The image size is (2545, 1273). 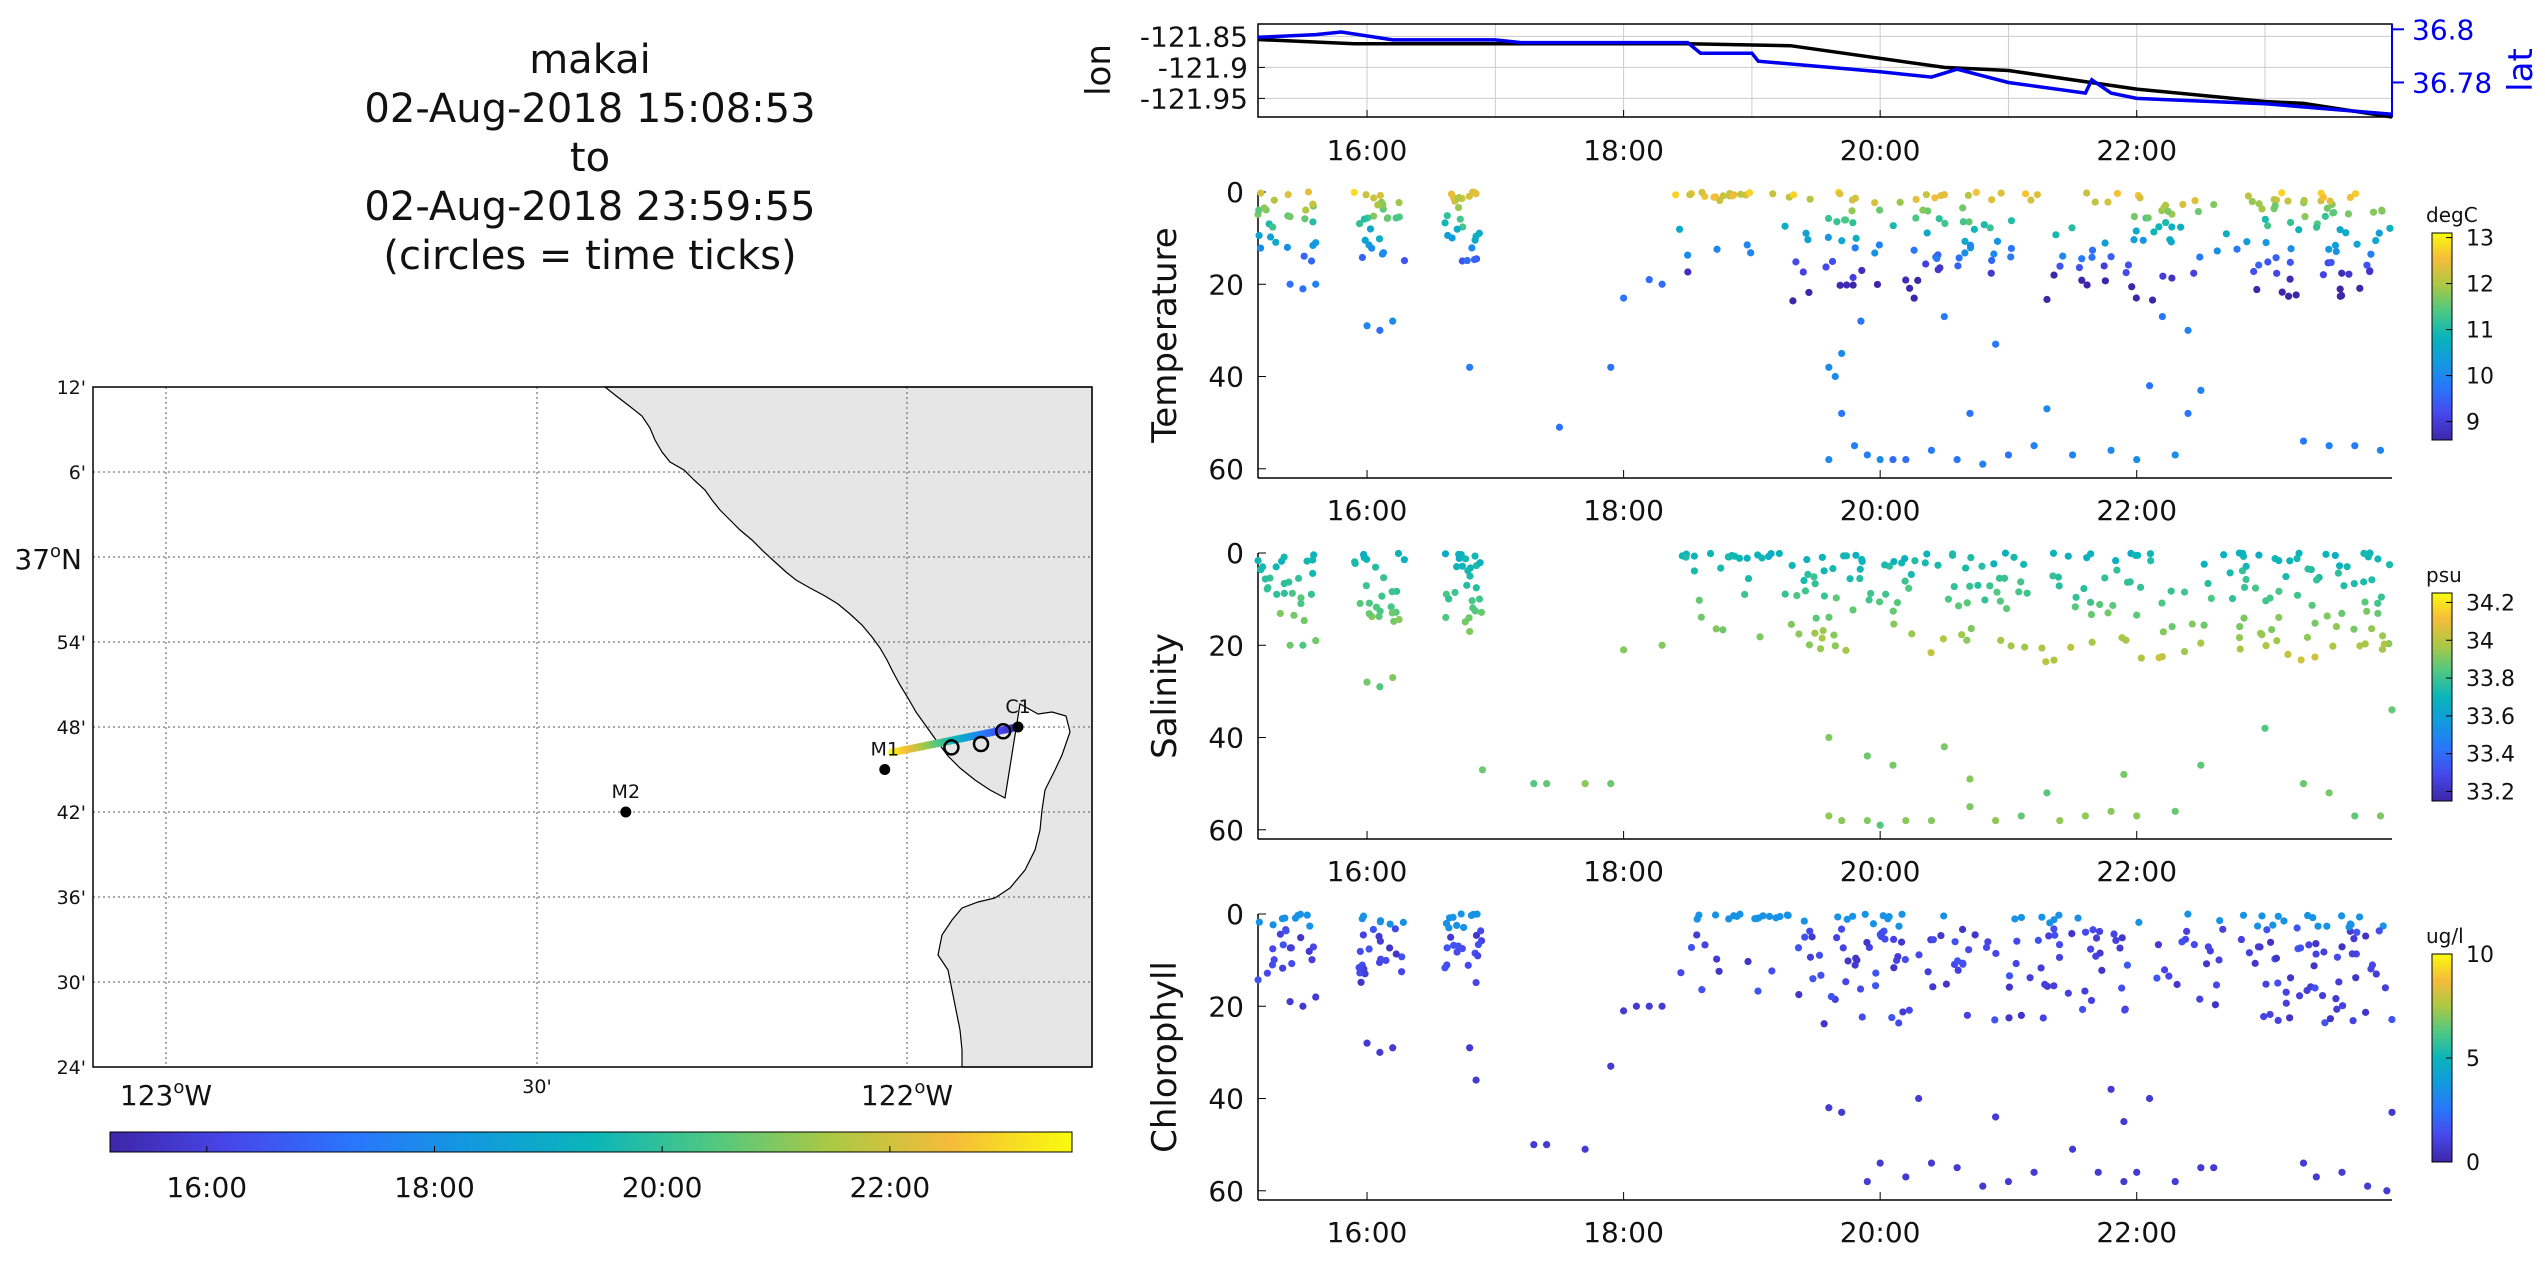 What do you see at coordinates (71, 643) in the screenshot?
I see `map-lat-tick-label: 54'` at bounding box center [71, 643].